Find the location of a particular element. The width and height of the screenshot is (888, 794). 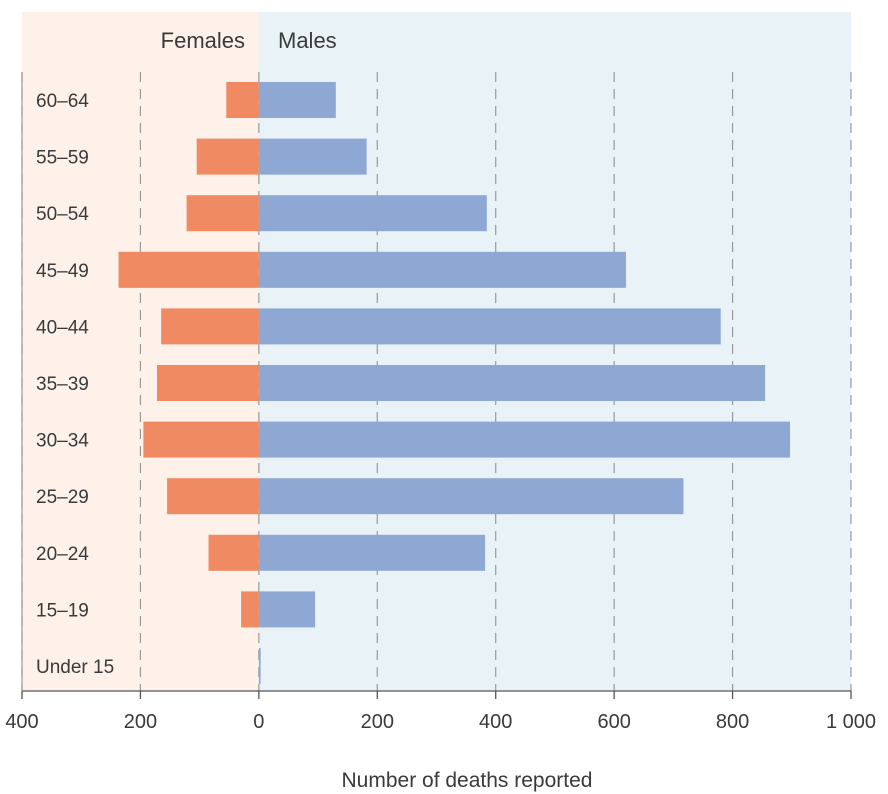

category-label-6: 30–34 is located at coordinates (62, 441).